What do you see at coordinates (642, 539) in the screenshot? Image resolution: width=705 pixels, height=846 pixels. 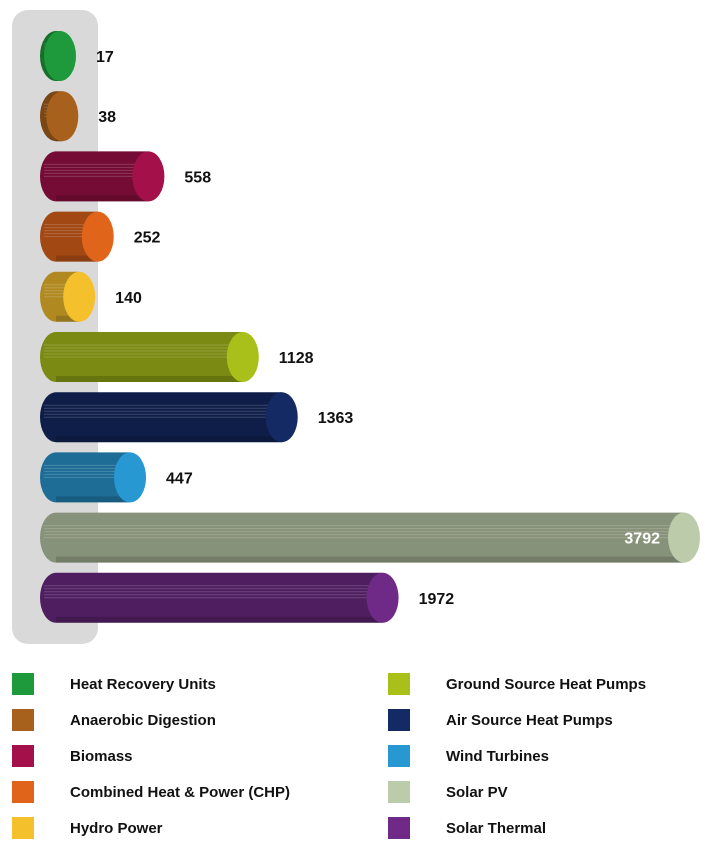 I see `bar-value-label: 3792` at bounding box center [642, 539].